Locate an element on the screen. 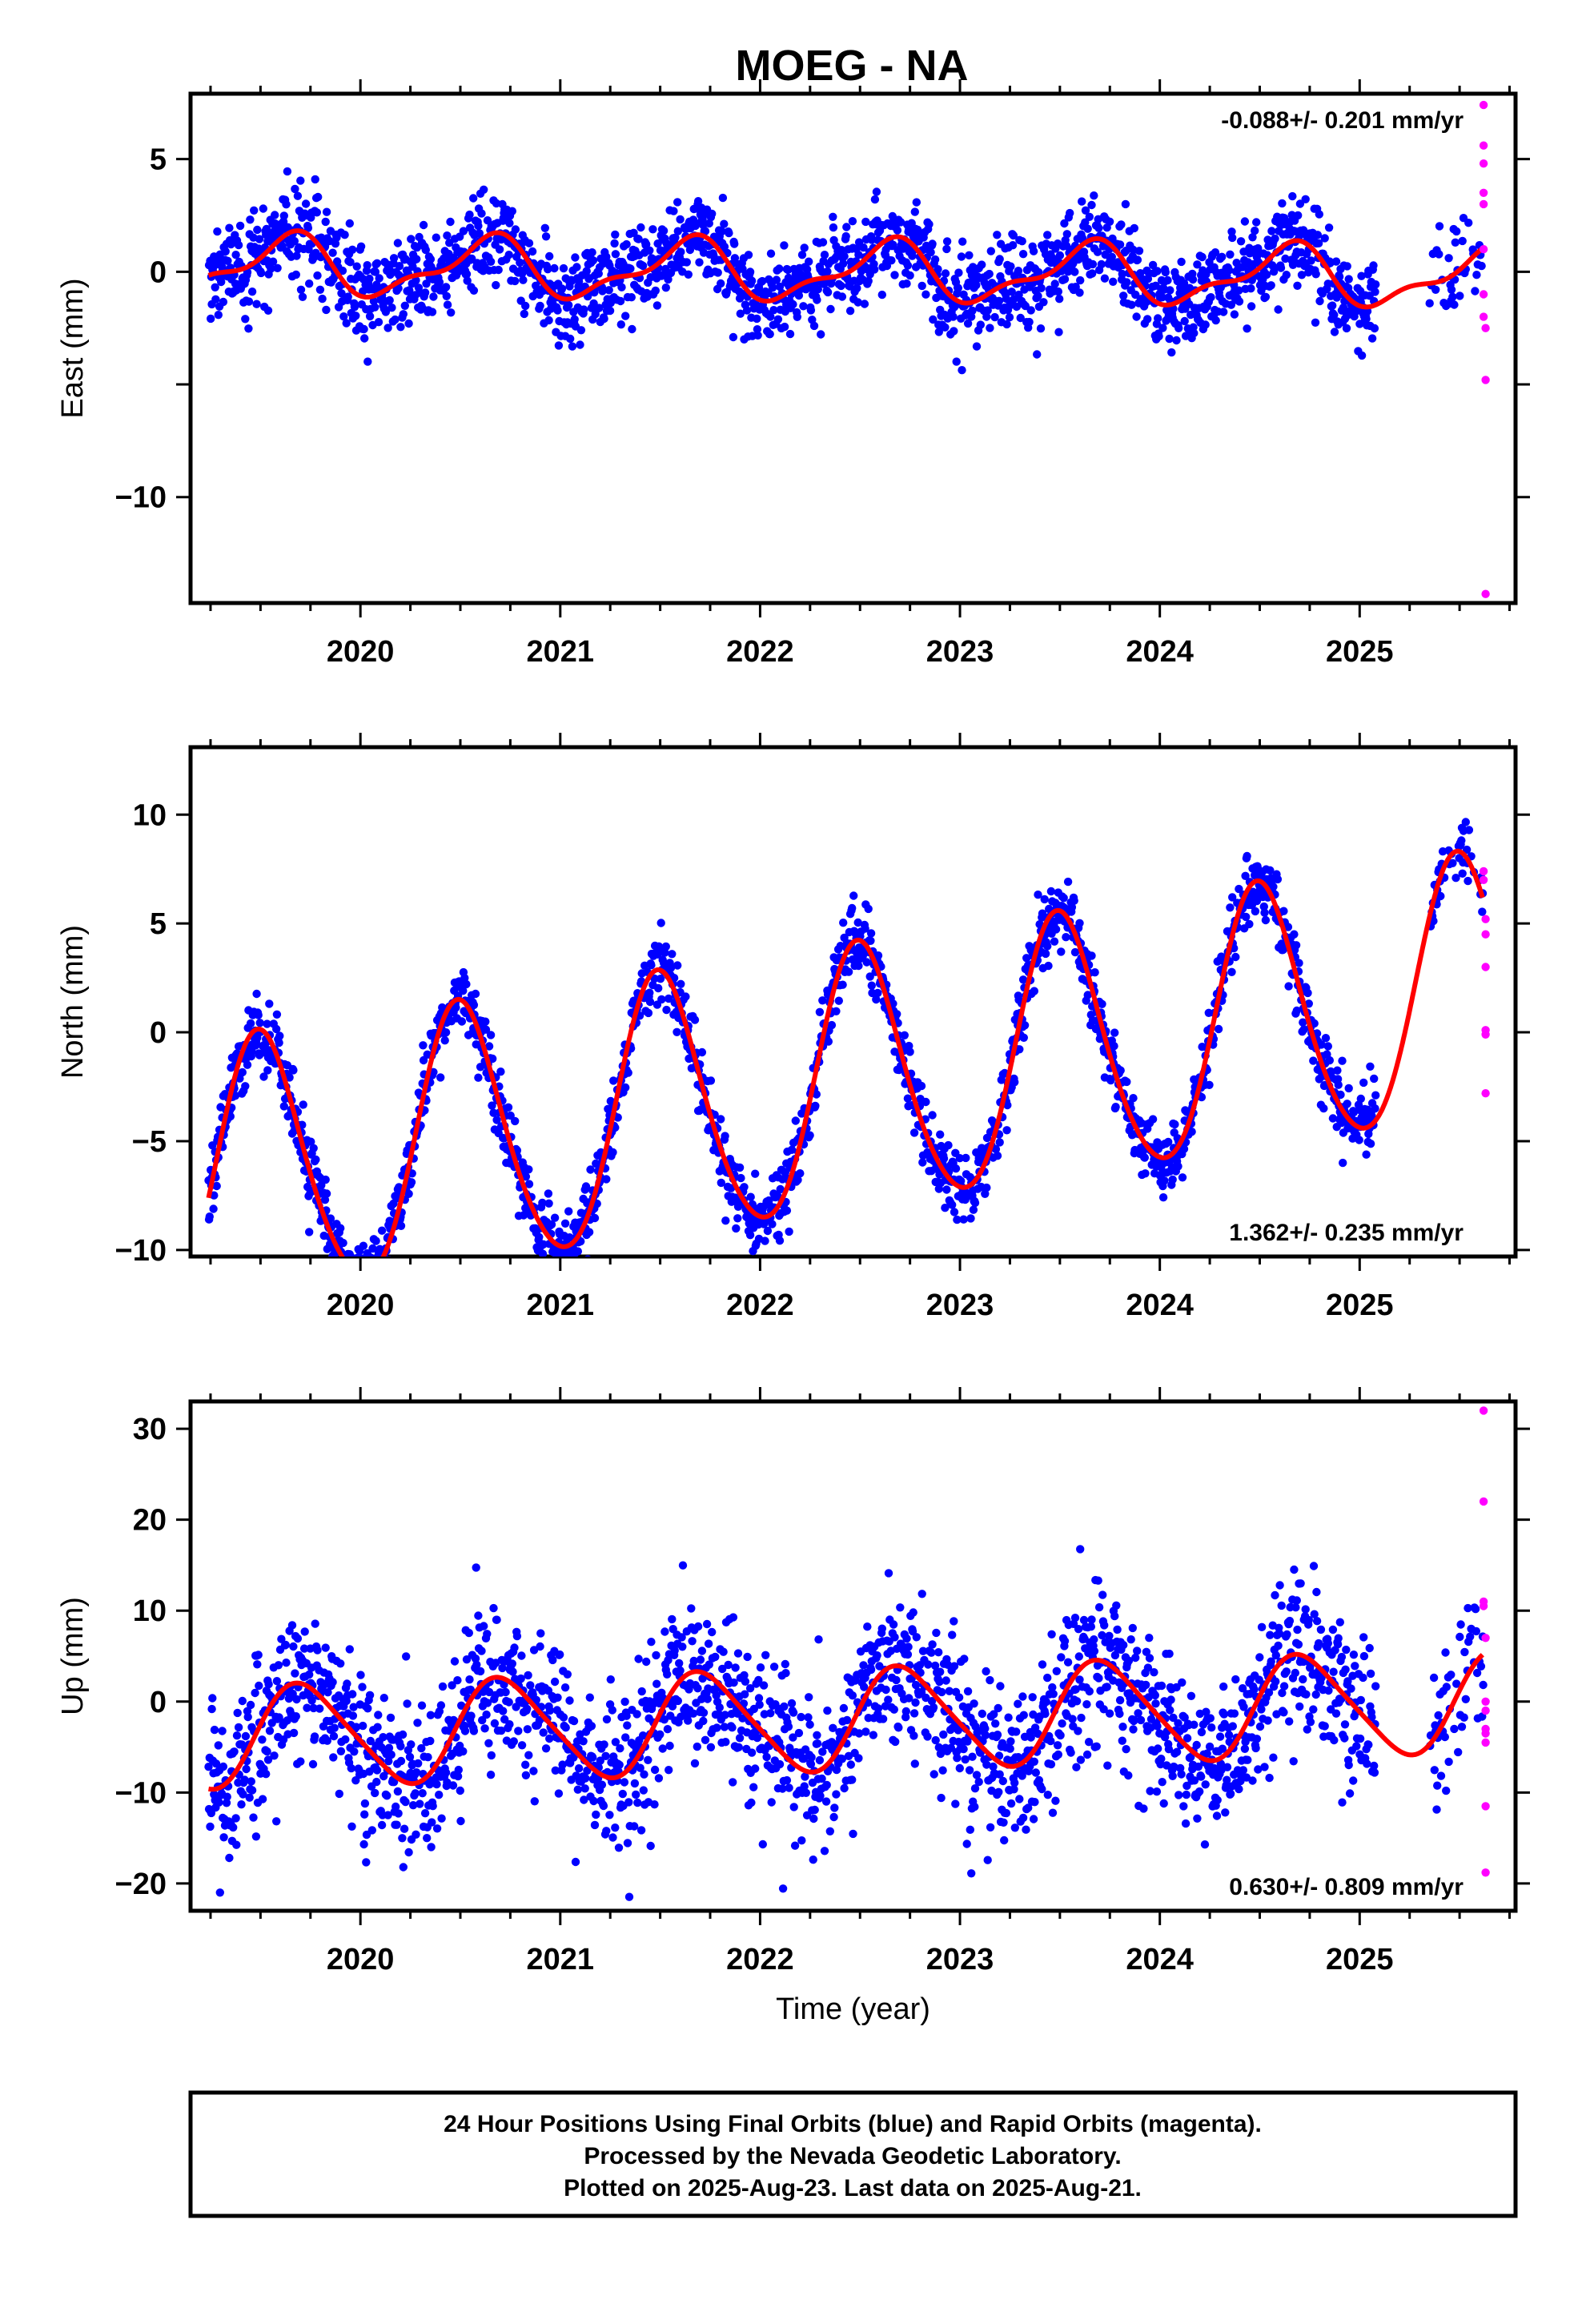  x-tick-label: 2020 is located at coordinates (361, 652).